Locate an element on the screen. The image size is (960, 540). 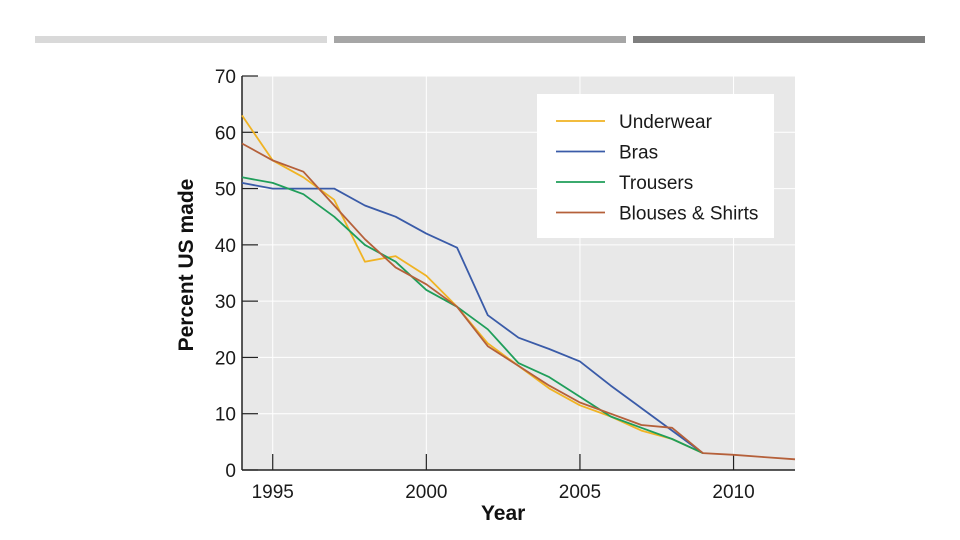
legend-box is located at coordinates (655, 166).